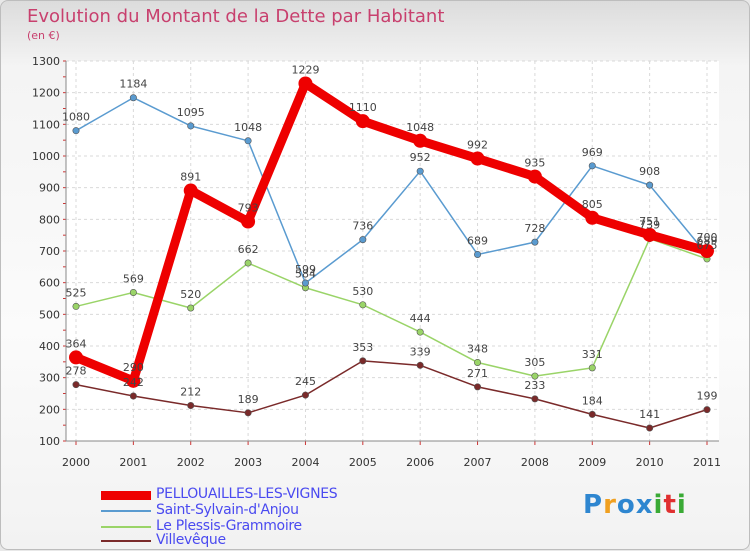 The width and height of the screenshot is (750, 551). I want to click on data-label: 305, so click(534, 362).